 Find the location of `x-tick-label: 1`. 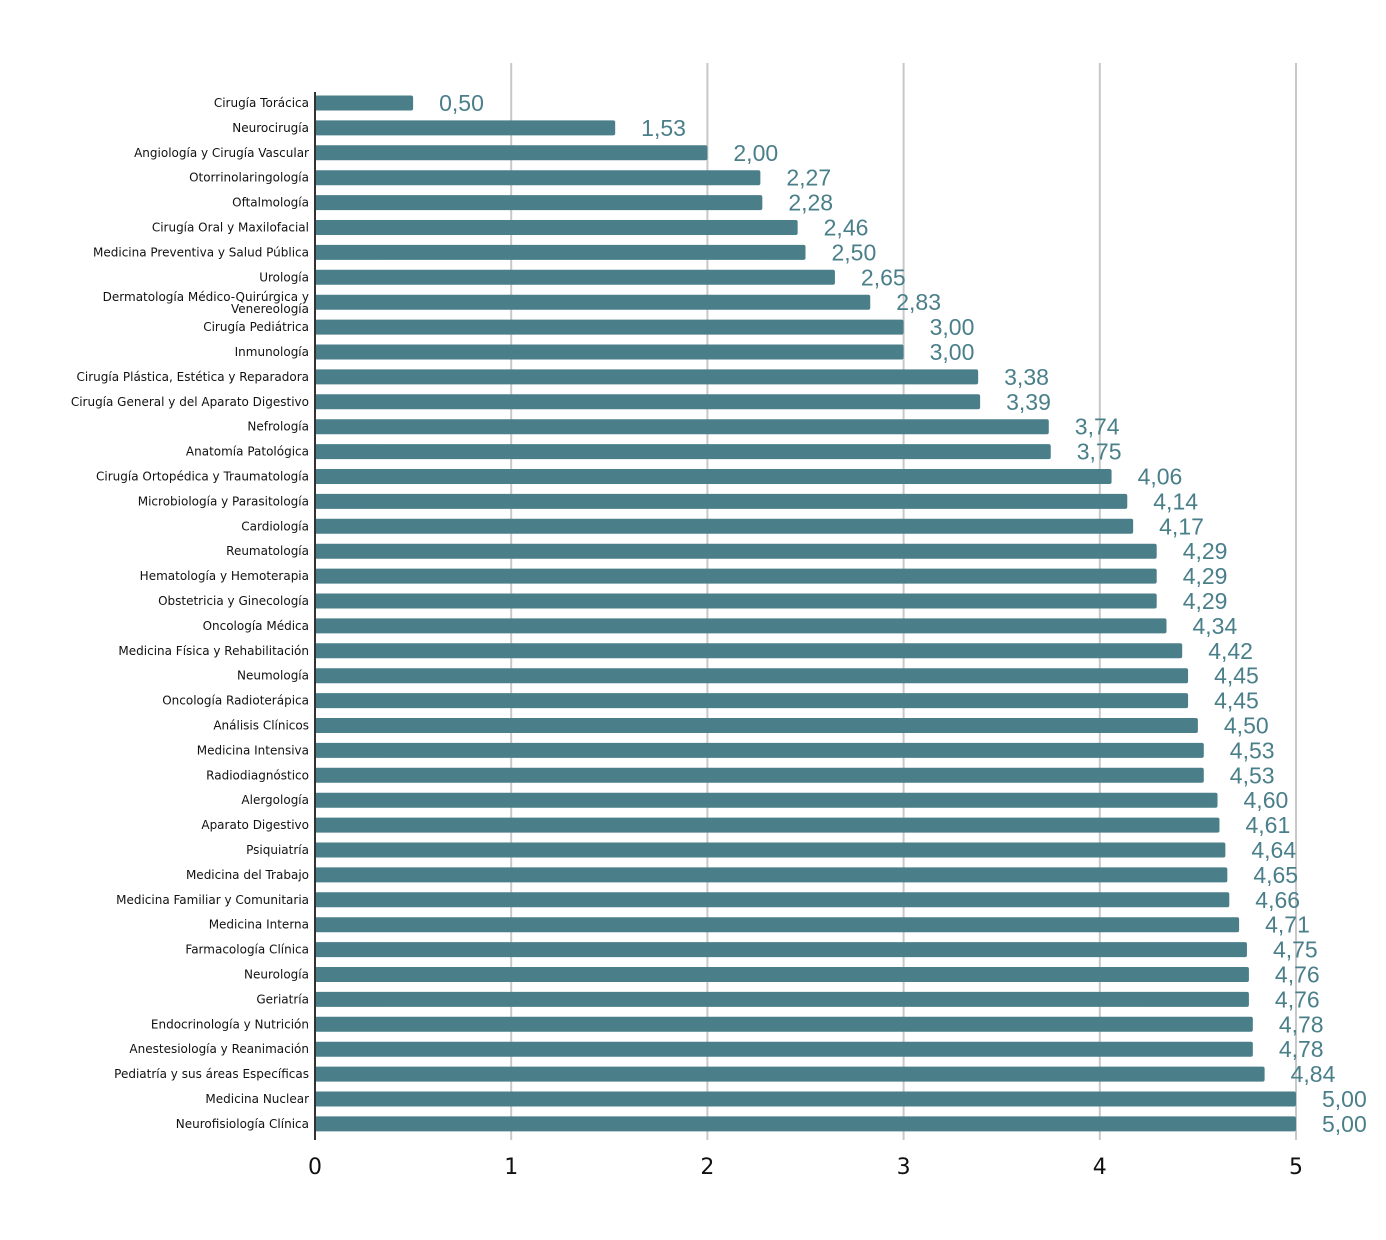

x-tick-label: 1 is located at coordinates (511, 1167).